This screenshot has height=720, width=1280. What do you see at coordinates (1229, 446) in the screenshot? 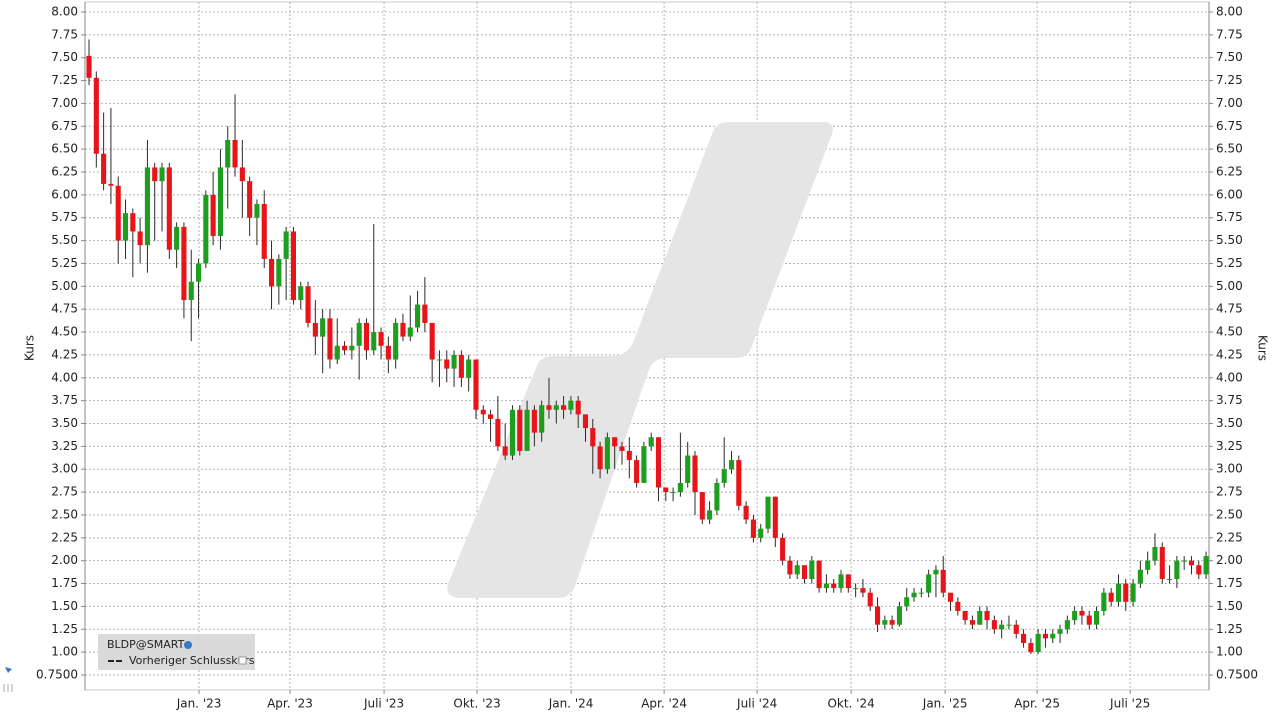
I see `y-tick-label: 3.25` at bounding box center [1229, 446].